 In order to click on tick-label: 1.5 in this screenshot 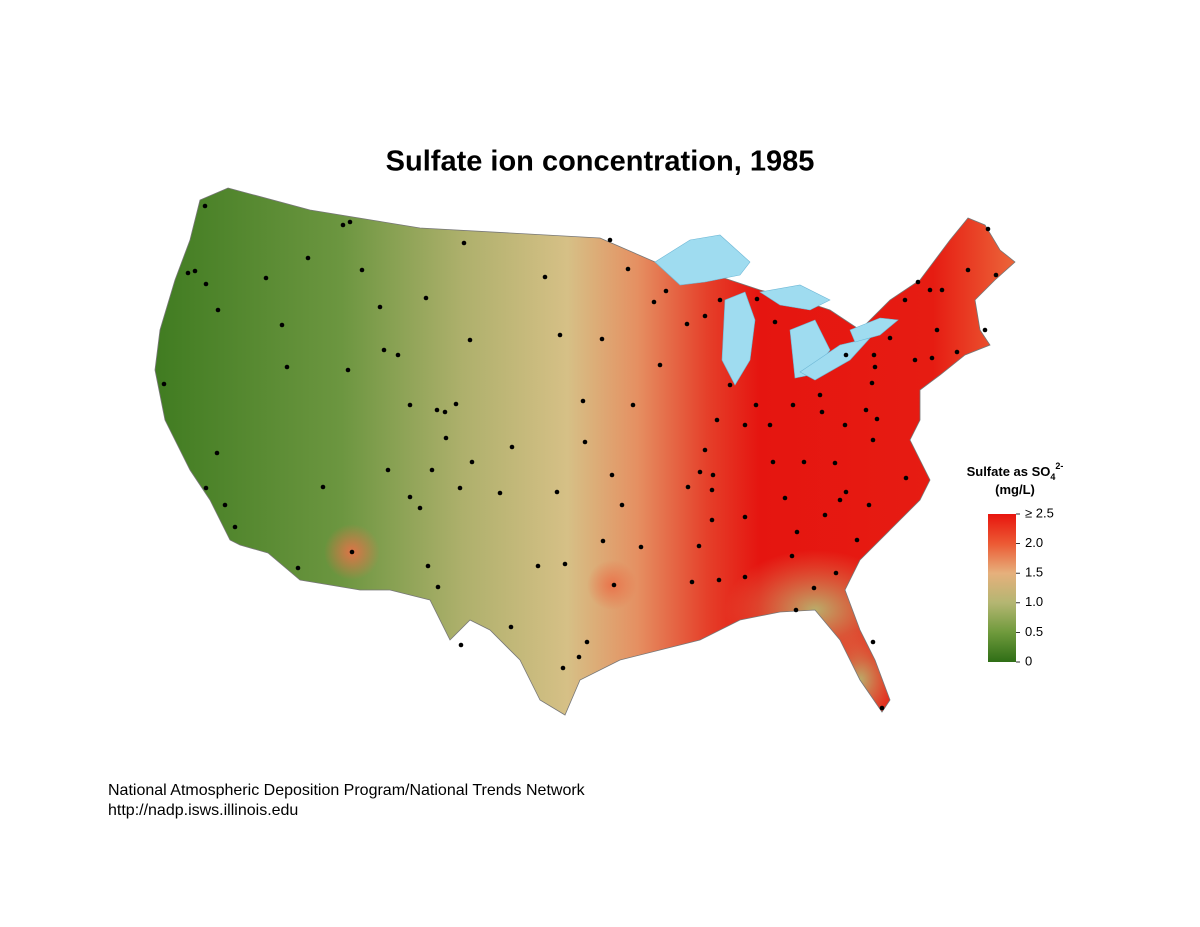, I will do `click(1034, 572)`.